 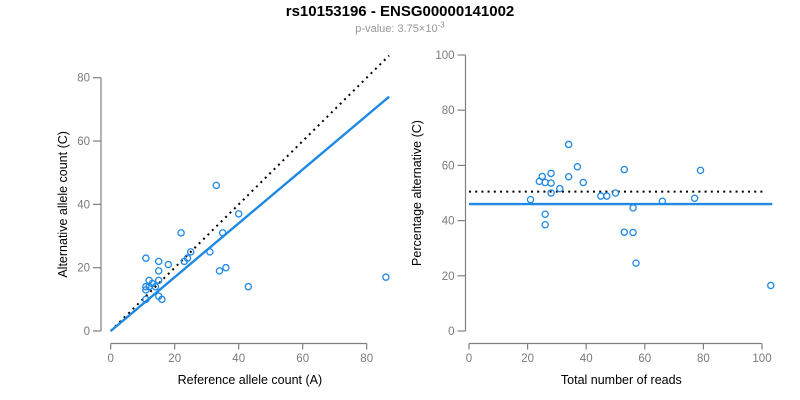 I want to click on x-axis-title: Total number of reads, so click(x=621, y=380).